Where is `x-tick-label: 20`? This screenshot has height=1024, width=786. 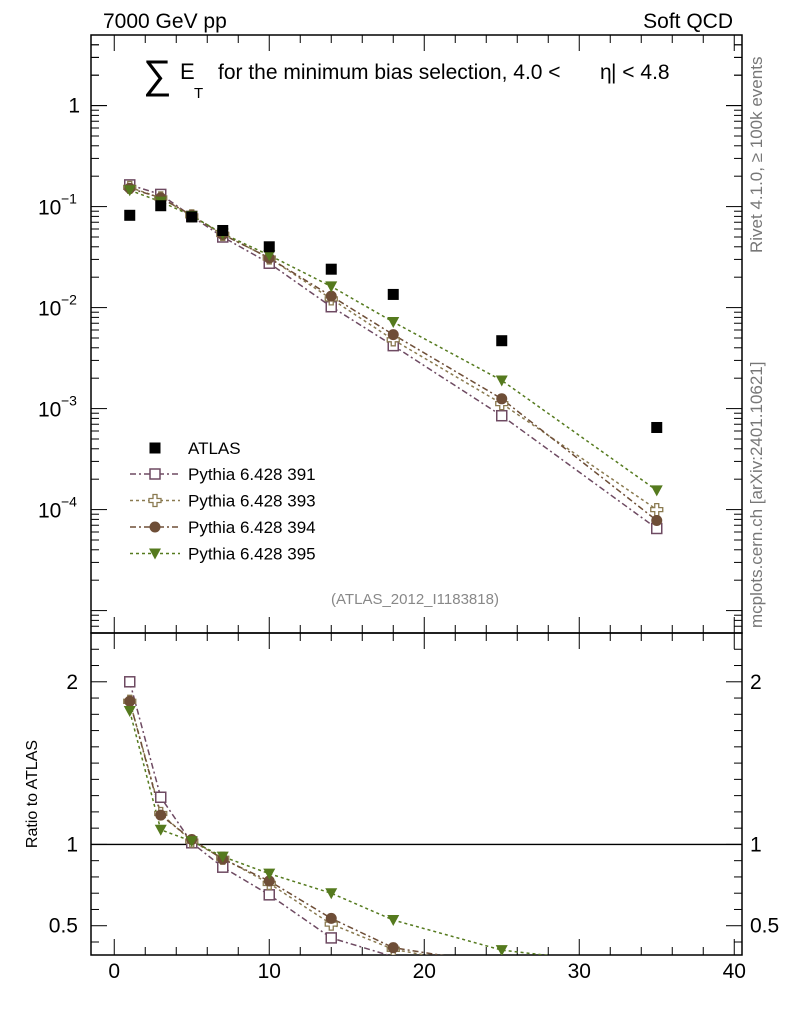 x-tick-label: 20 is located at coordinates (424, 971).